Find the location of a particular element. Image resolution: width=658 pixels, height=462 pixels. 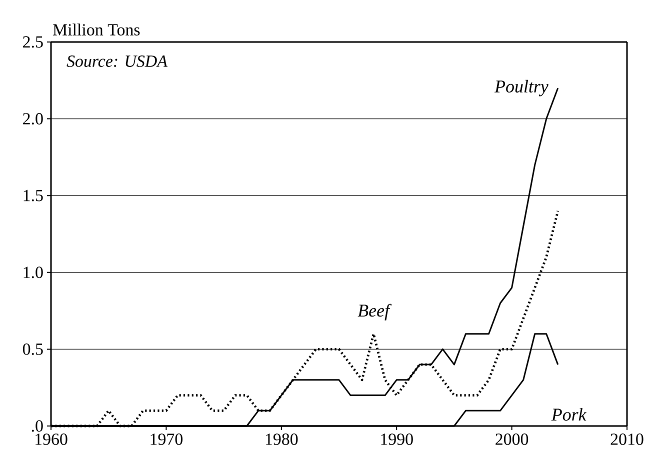

y-tick-label: 1.5 is located at coordinates (33, 196).